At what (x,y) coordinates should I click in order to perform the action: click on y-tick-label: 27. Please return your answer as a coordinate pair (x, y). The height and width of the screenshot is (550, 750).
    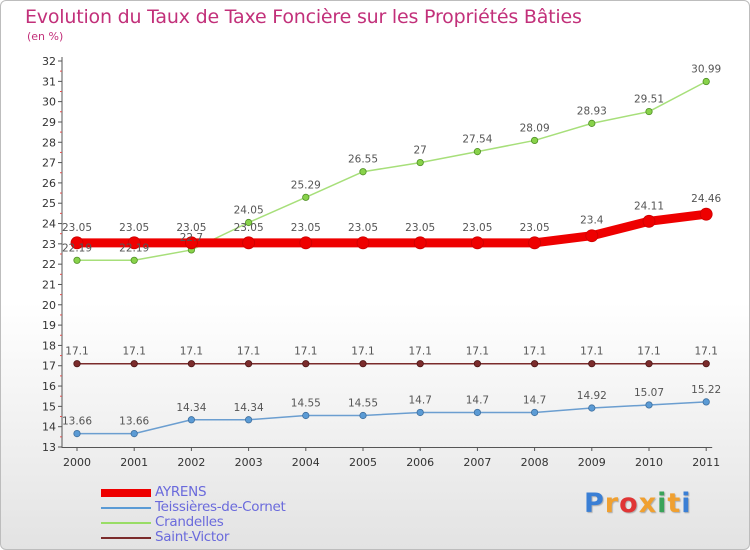
    Looking at the image, I should click on (49, 163).